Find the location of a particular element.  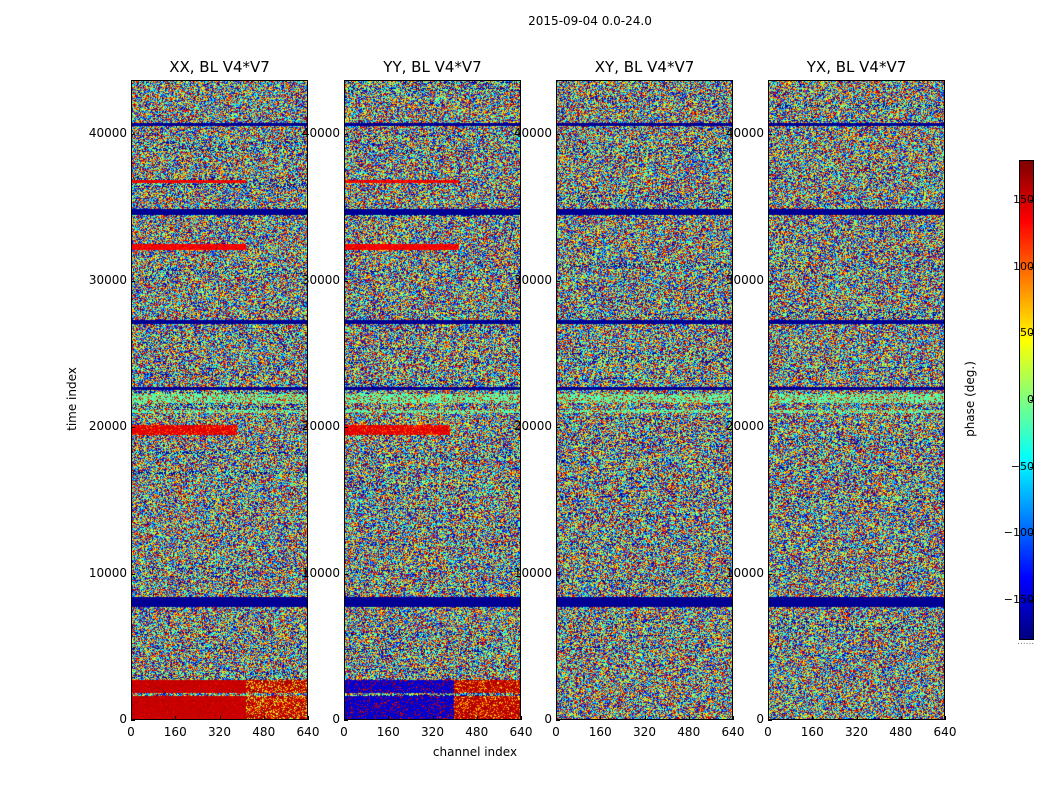

colorbar-gradient is located at coordinates (1026, 400).